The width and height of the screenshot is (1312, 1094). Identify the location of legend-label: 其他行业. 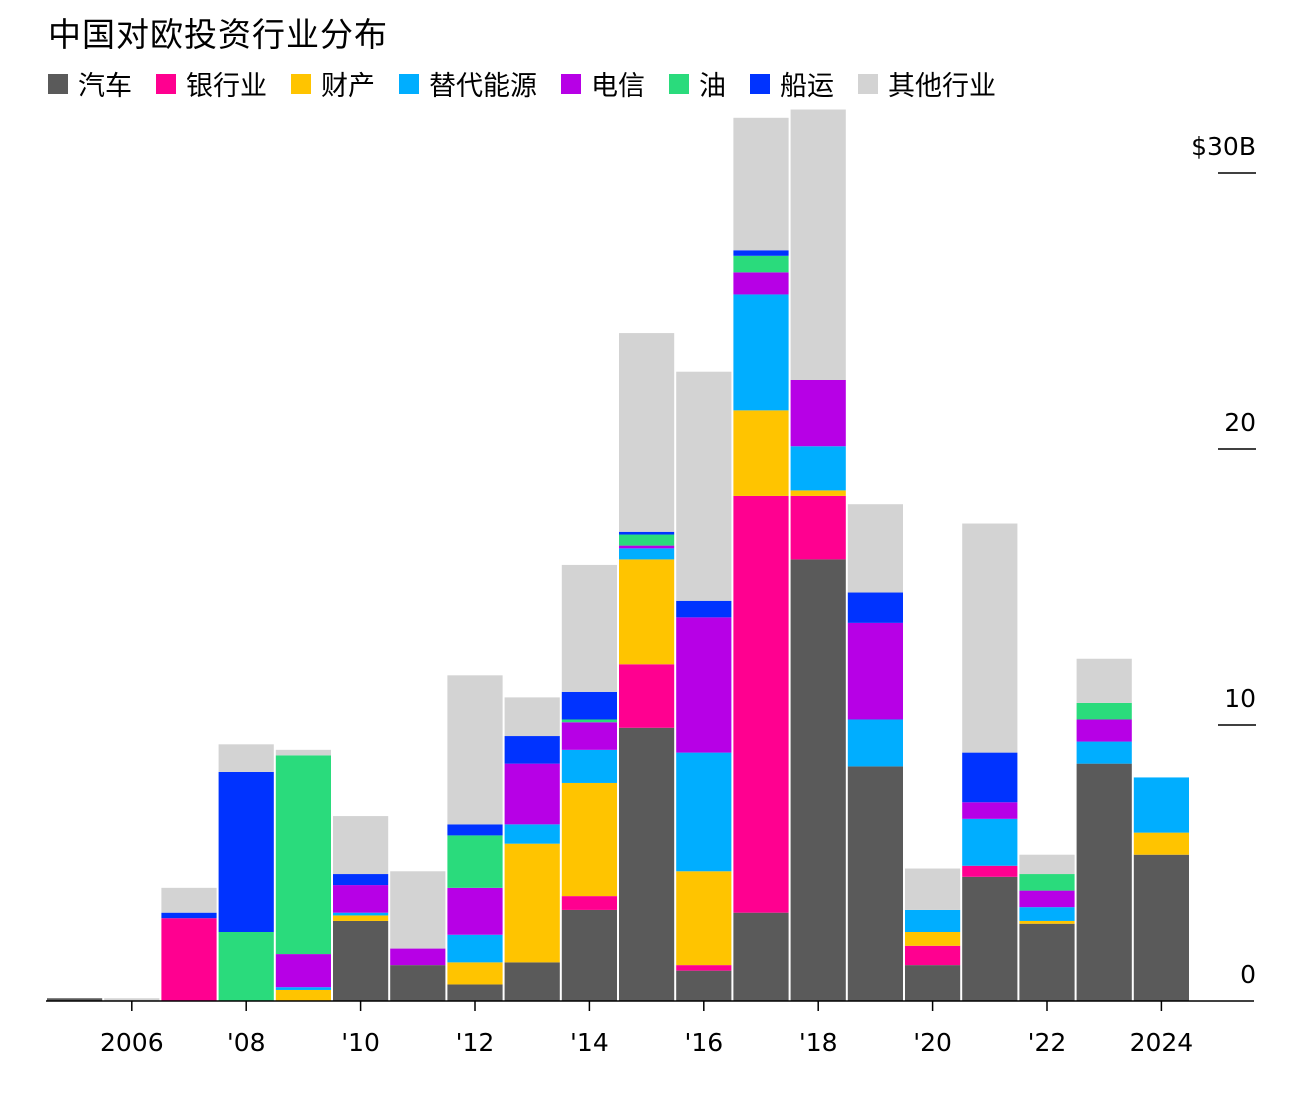
(942, 86).